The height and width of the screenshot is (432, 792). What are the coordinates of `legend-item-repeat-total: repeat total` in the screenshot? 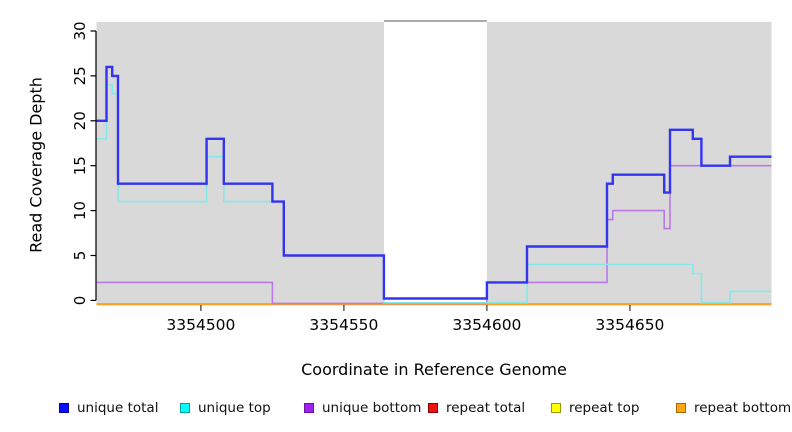 It's located at (476, 408).